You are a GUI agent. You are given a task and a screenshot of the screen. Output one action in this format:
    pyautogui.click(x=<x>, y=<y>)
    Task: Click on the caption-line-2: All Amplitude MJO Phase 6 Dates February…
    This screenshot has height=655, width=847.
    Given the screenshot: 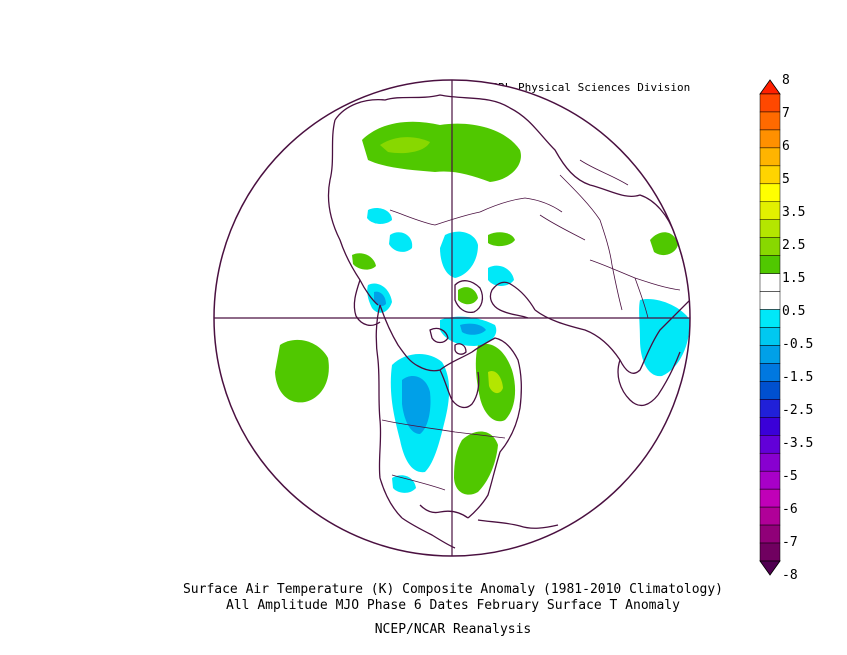 What is the action you would take?
    pyautogui.click(x=453, y=605)
    